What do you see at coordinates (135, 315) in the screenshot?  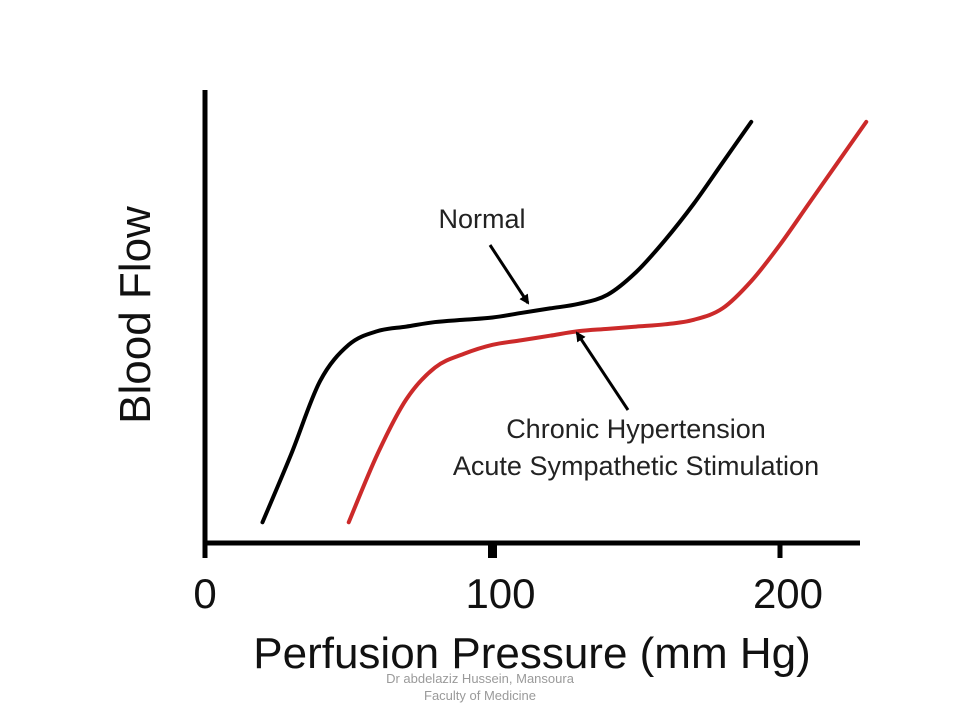 I see `y-axis-title: Blood Flow` at bounding box center [135, 315].